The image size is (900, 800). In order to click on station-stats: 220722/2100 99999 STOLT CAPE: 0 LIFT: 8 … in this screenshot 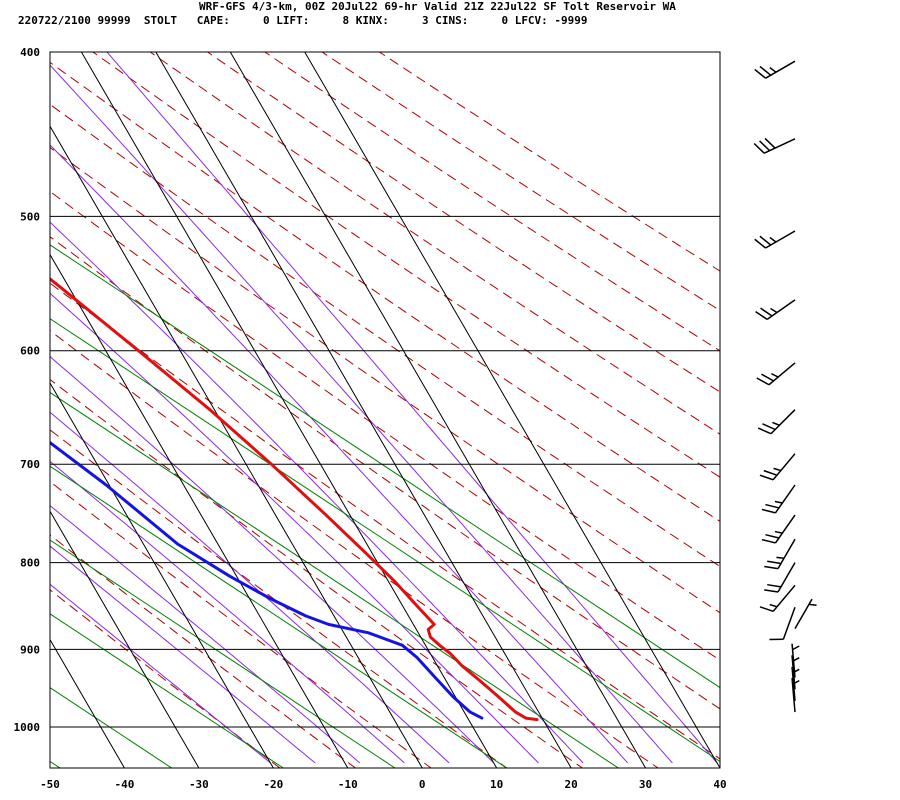, I will do `click(303, 20)`.